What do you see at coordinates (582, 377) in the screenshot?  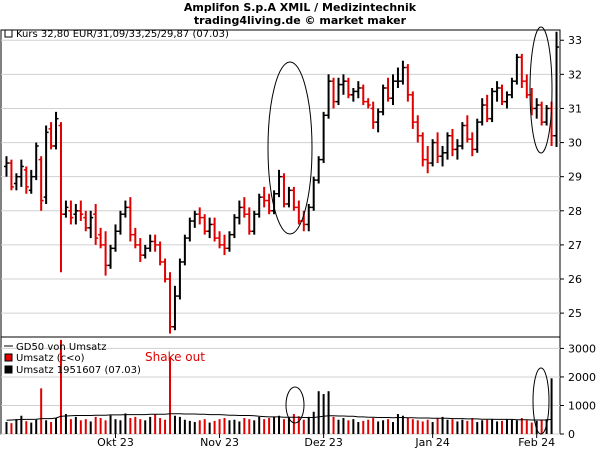 I see `volume-tick-label: 2000` at bounding box center [582, 377].